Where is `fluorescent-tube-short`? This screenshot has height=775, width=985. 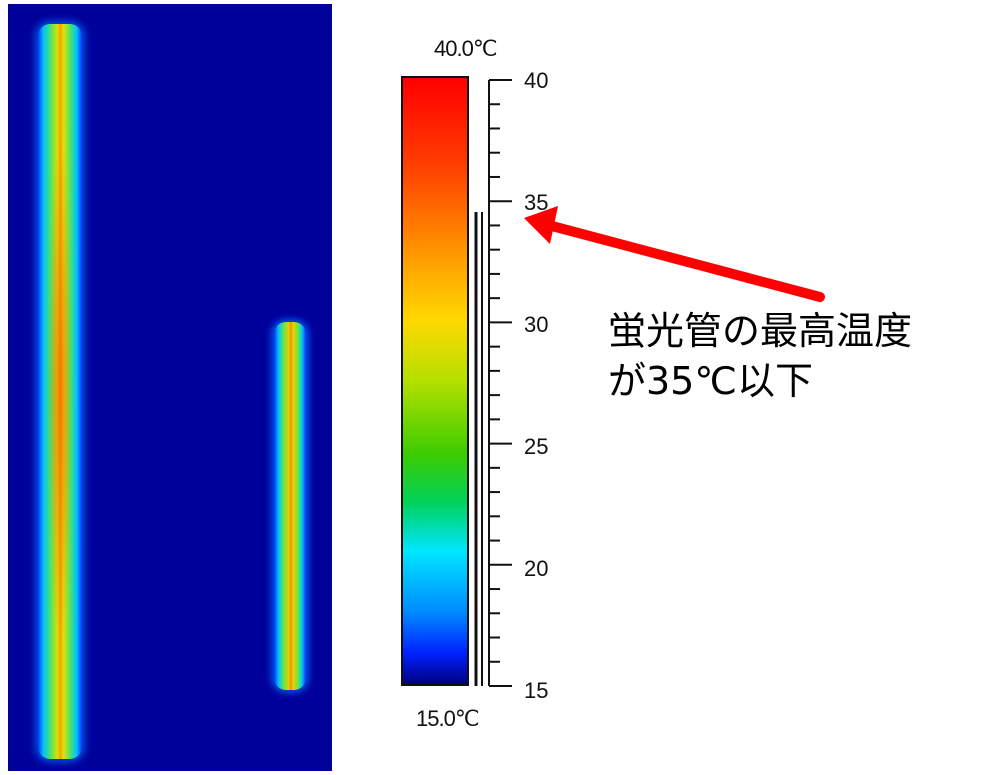
fluorescent-tube-short is located at coordinates (290, 506).